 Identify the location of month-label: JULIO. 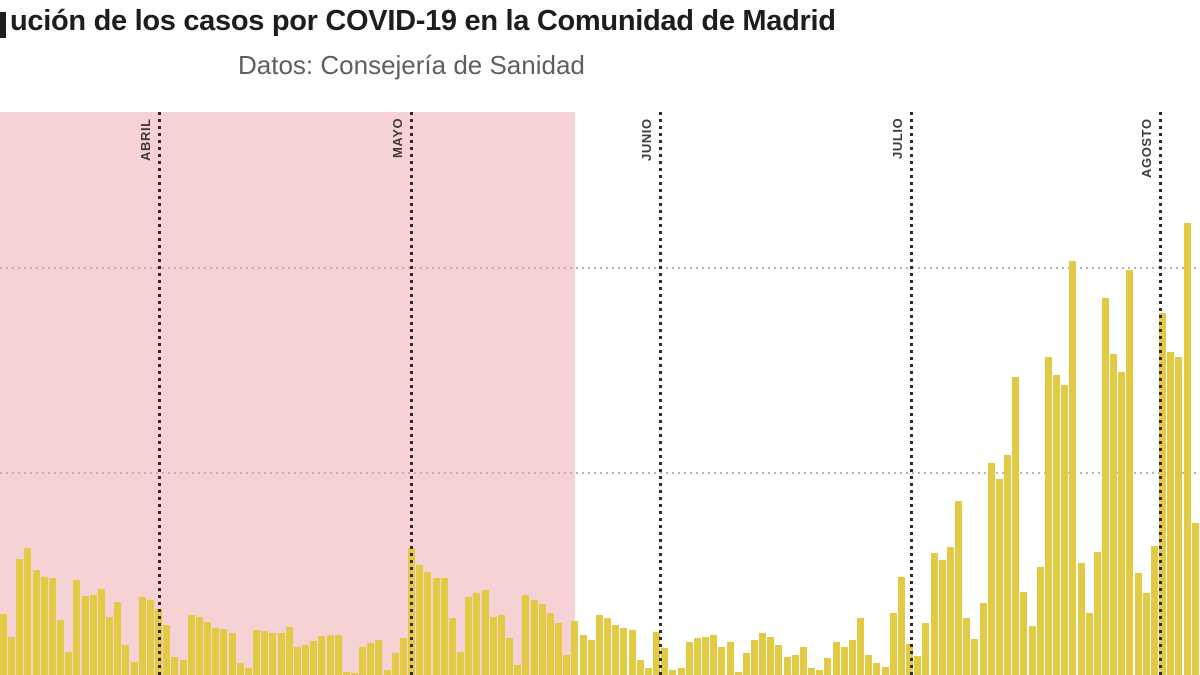
(897, 138).